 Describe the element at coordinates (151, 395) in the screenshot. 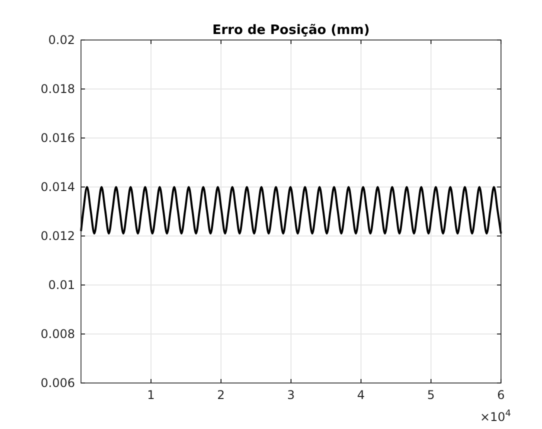

I see `x-tick-label: 1` at that location.